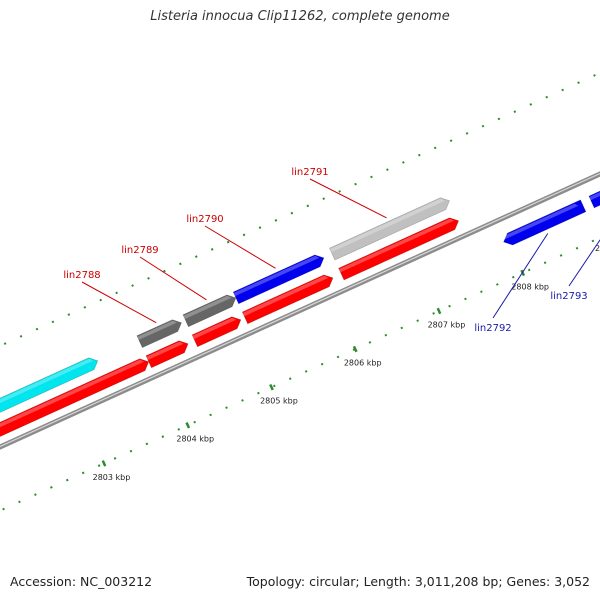 The width and height of the screenshot is (600, 600). I want to click on scale-tick-label: 2806 kbp, so click(363, 362).